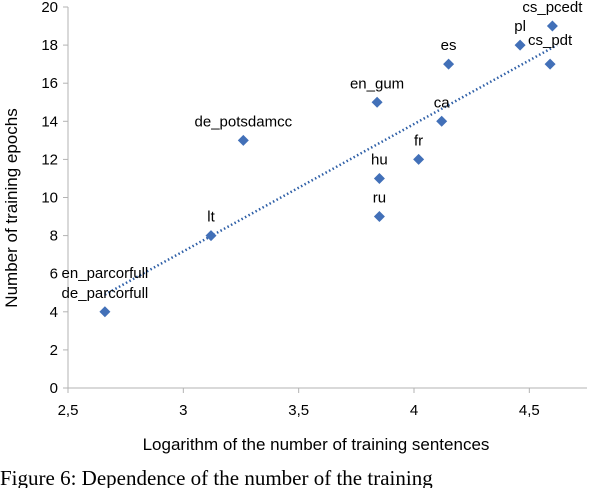 The image size is (608, 488). I want to click on point-label: de_potsdamcc, so click(244, 121).